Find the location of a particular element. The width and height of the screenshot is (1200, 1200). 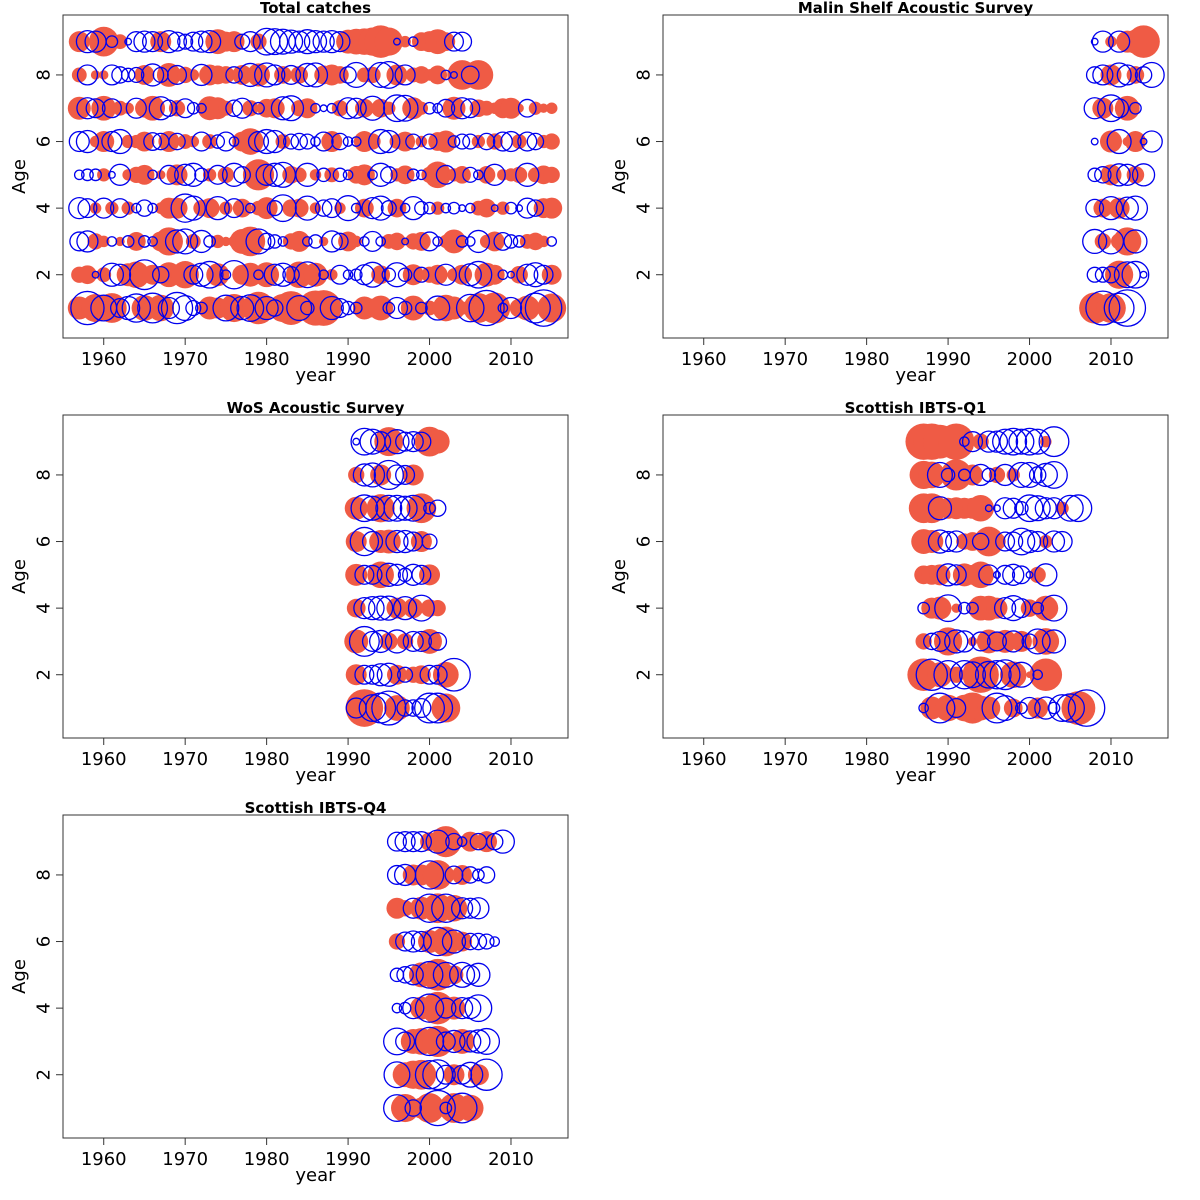

x-tick-label: 1970 is located at coordinates (785, 759).